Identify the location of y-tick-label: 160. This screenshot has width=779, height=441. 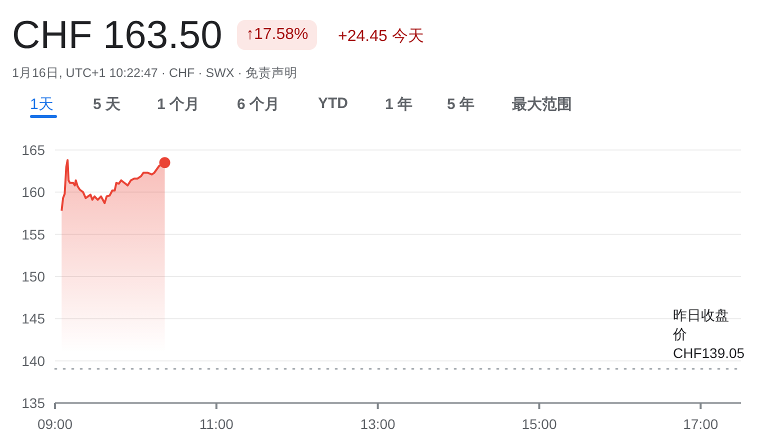
(34, 192).